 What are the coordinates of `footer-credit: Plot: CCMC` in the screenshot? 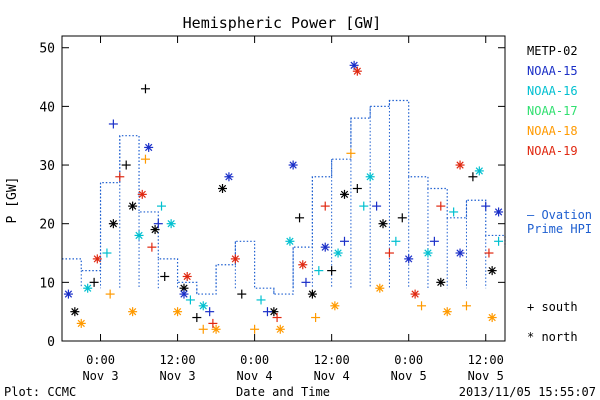 It's located at (40, 392).